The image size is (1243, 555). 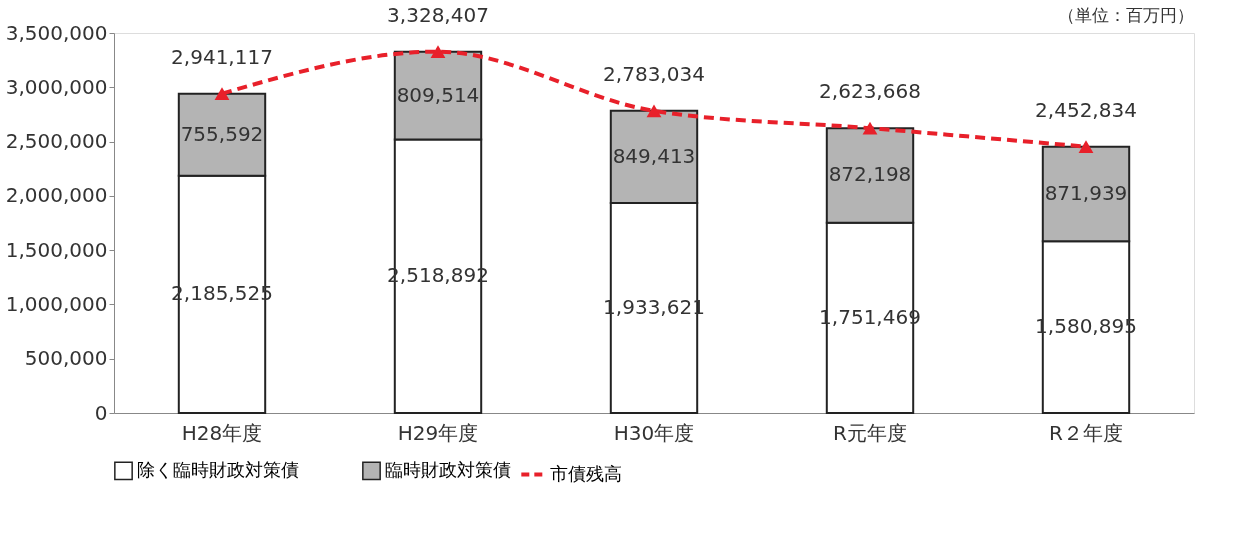 I want to click on text: （単位：百万円）, so click(x=1126, y=15).